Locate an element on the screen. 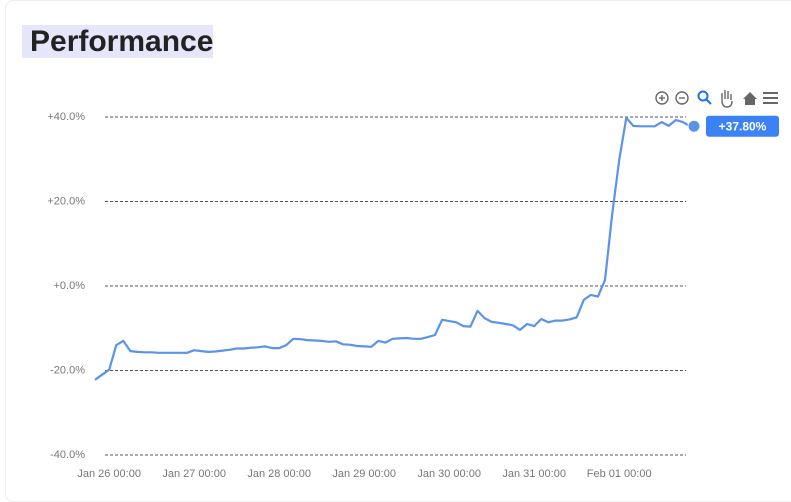 The image size is (791, 502). pan-button is located at coordinates (727, 99).